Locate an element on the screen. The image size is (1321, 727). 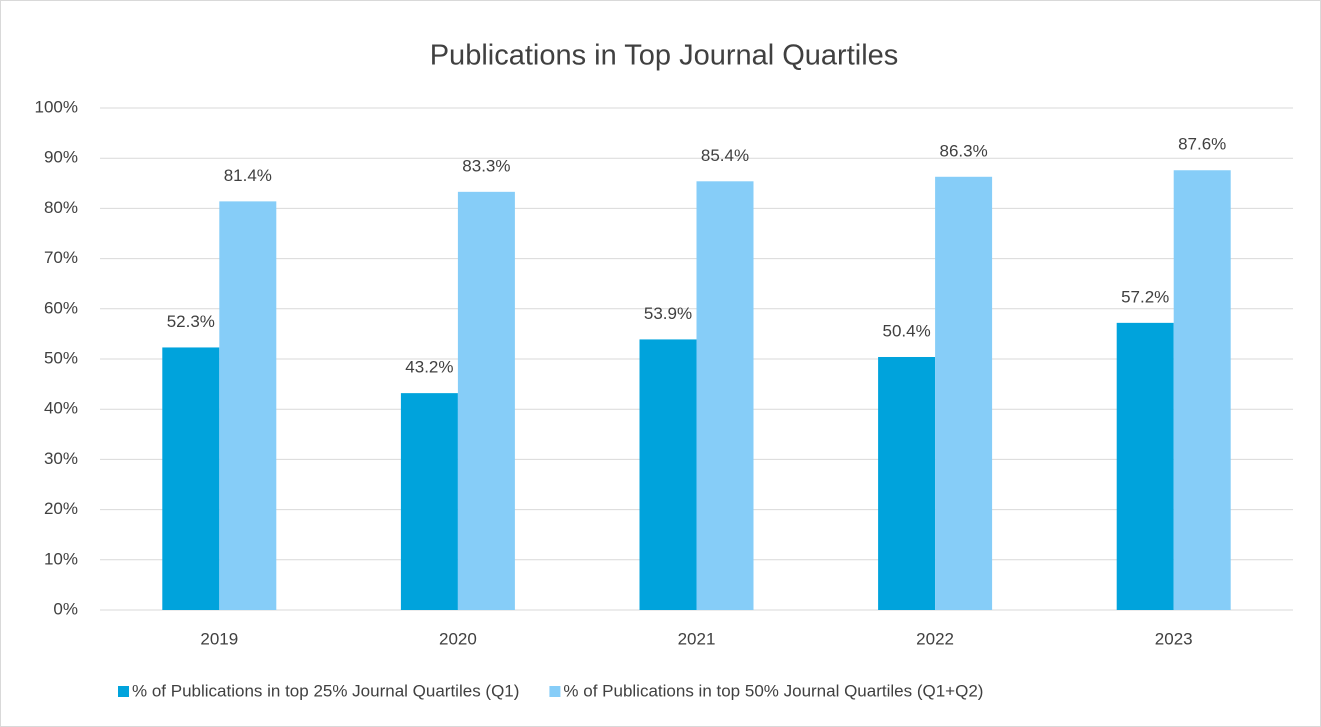
y-tick-label: 30% is located at coordinates (61, 458).